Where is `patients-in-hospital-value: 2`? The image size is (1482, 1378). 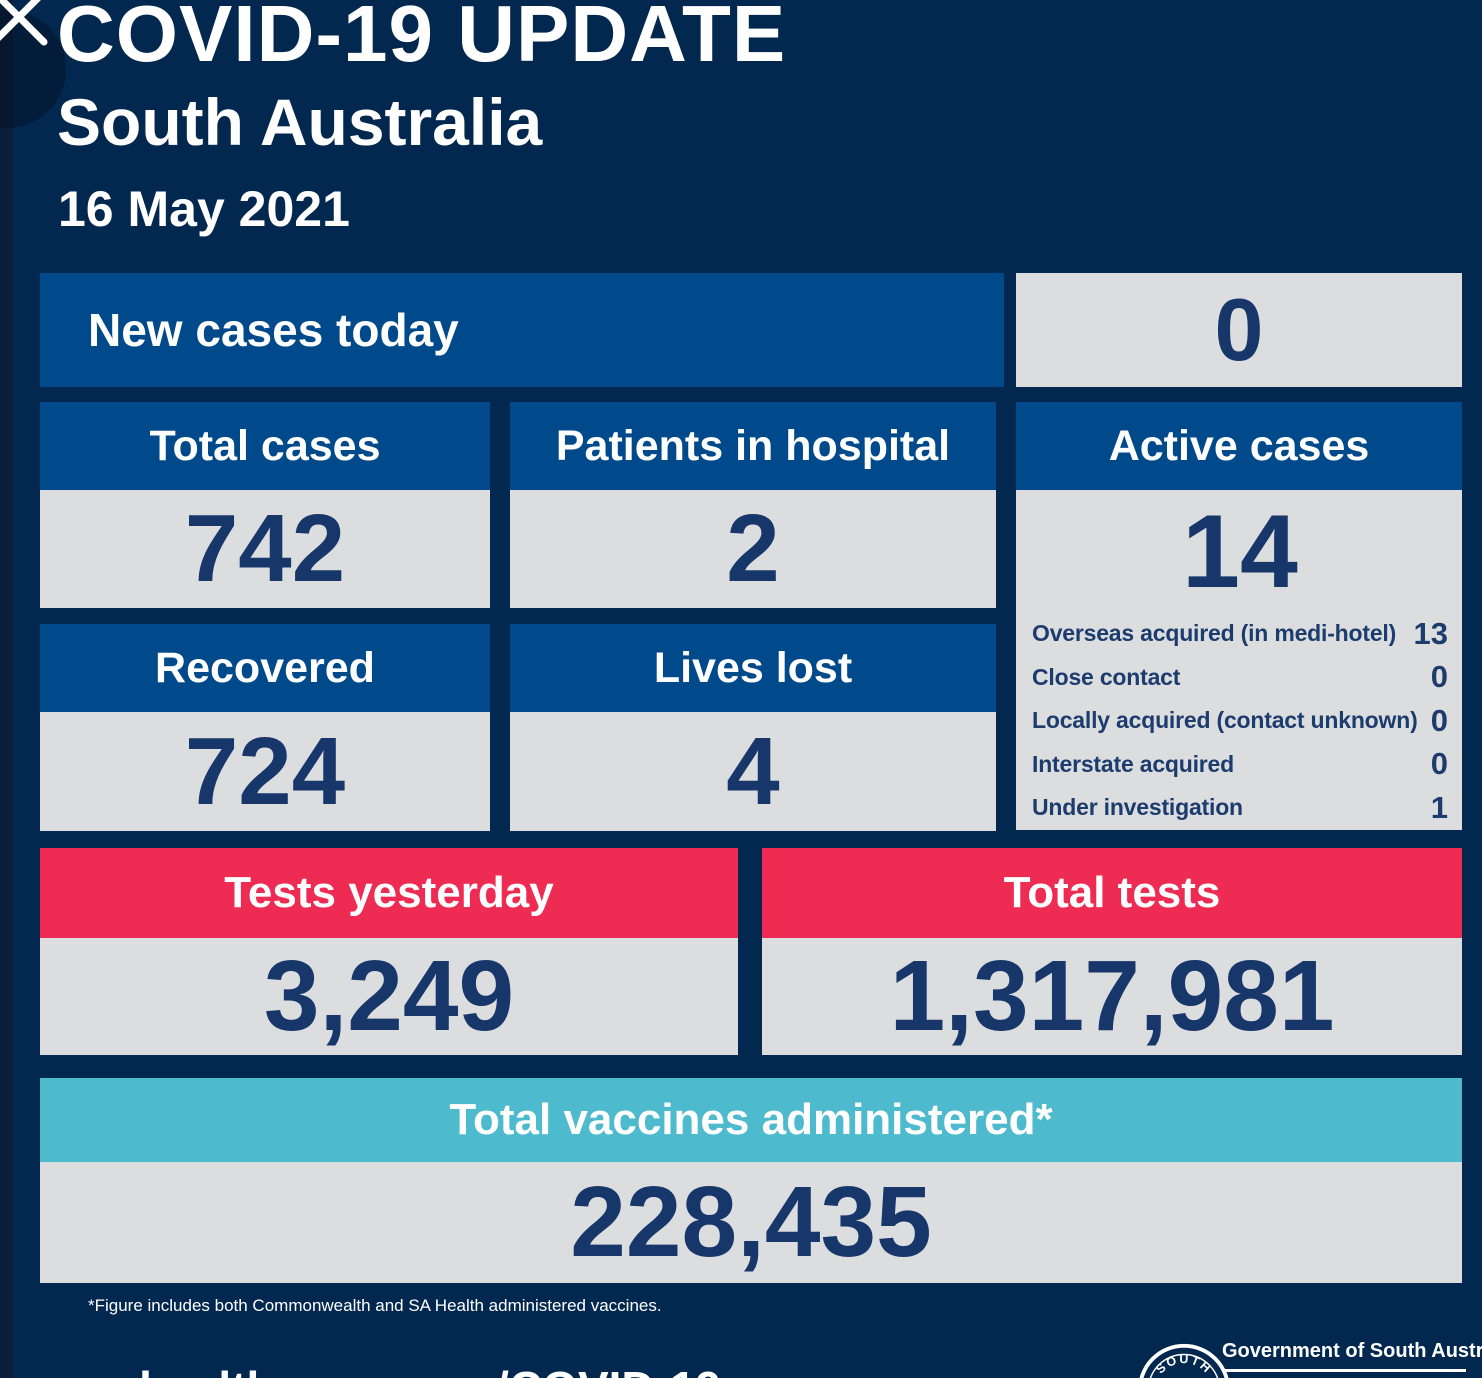 patients-in-hospital-value: 2 is located at coordinates (753, 549).